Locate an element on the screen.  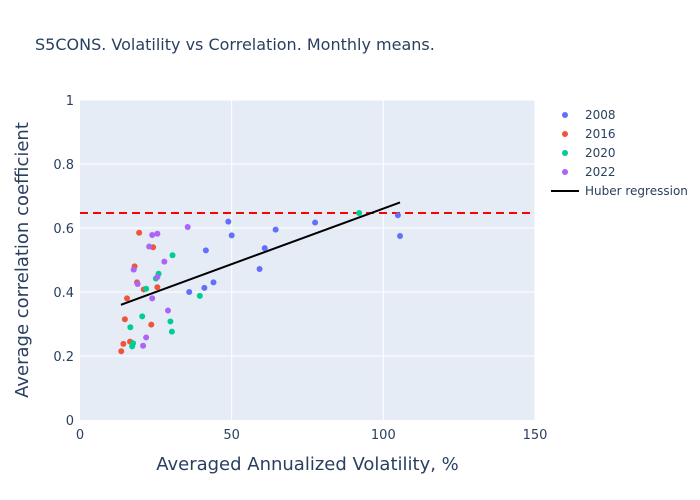
legend-marker-2016 is located at coordinates (565, 134).